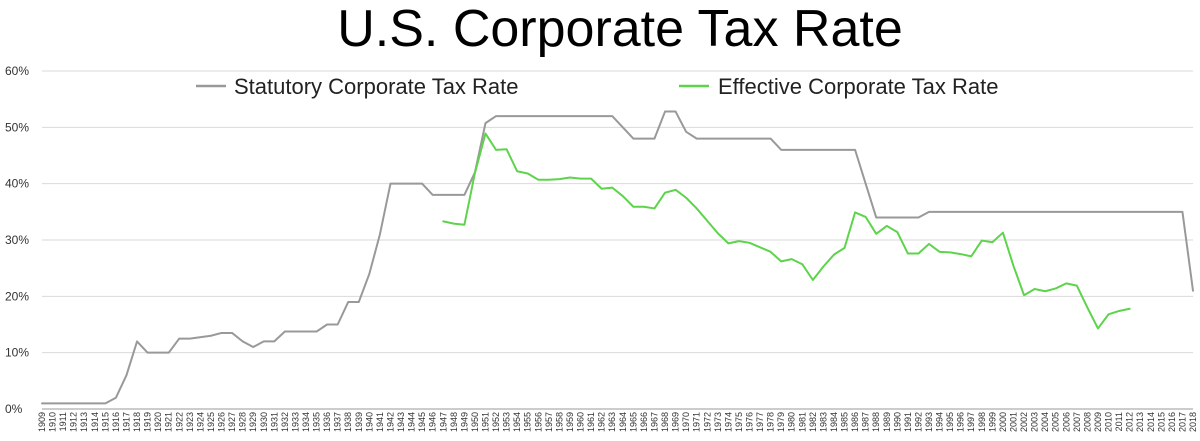  Describe the element at coordinates (443, 422) in the screenshot. I see `x-tick-label: 1947` at that location.